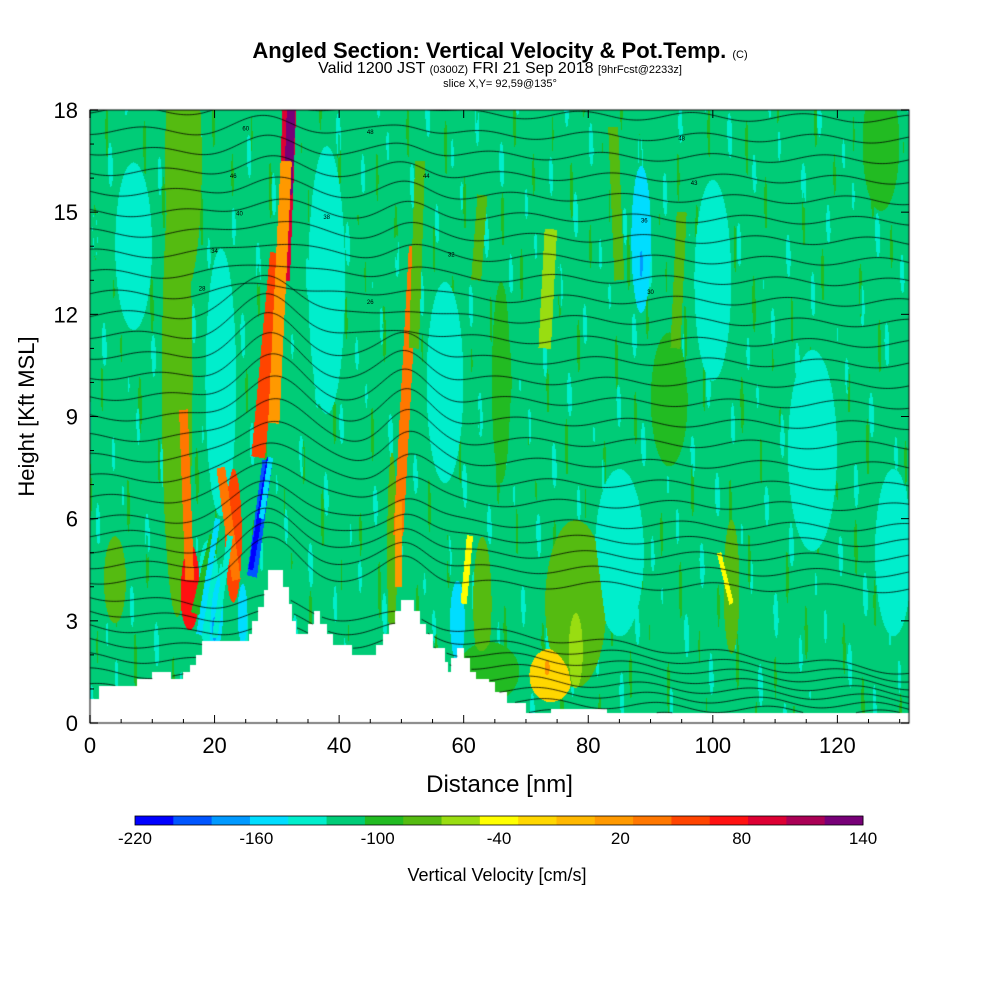 The height and width of the screenshot is (1000, 1000). I want to click on x-tick-label: 40, so click(339, 745).